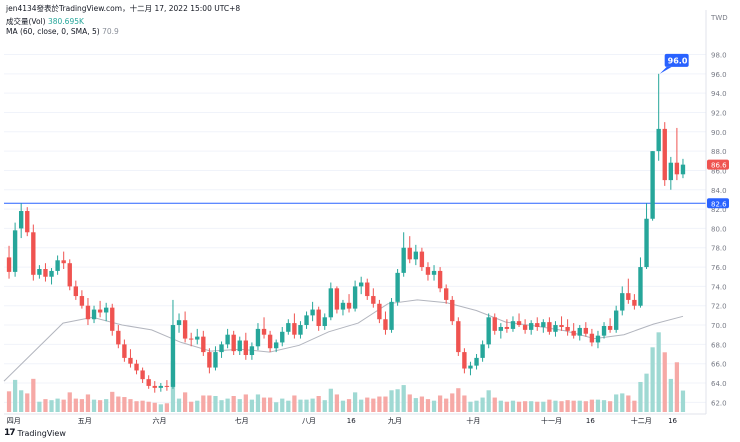  What do you see at coordinates (719, 249) in the screenshot?
I see `y-tick-label: 78.0` at bounding box center [719, 249].